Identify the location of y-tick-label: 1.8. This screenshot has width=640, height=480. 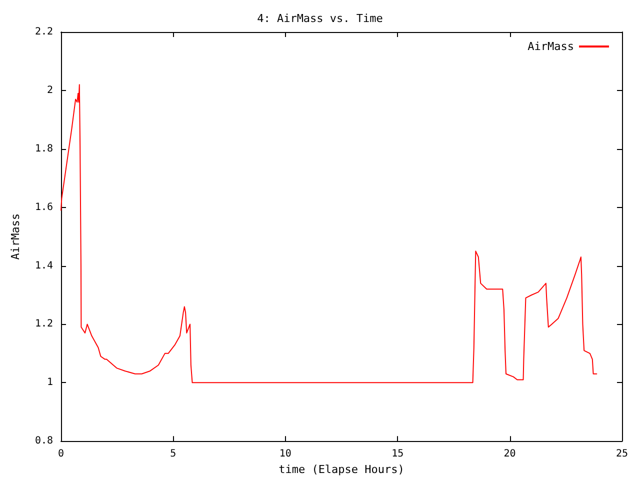
(43, 148).